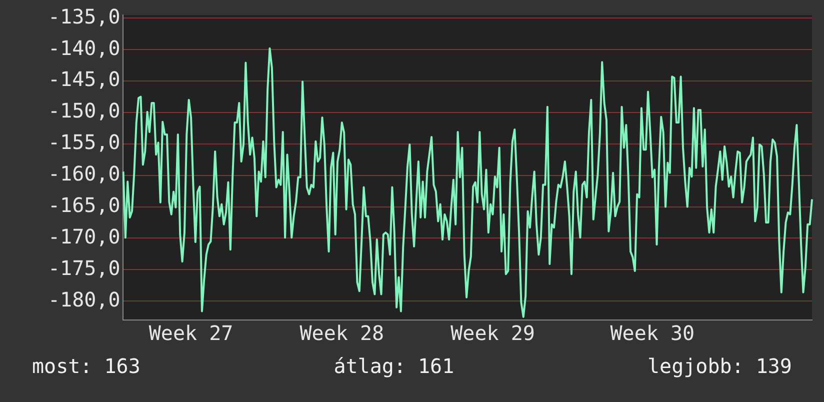 Image resolution: width=824 pixels, height=402 pixels. I want to click on y-tick-label: -175,0, so click(84, 268).